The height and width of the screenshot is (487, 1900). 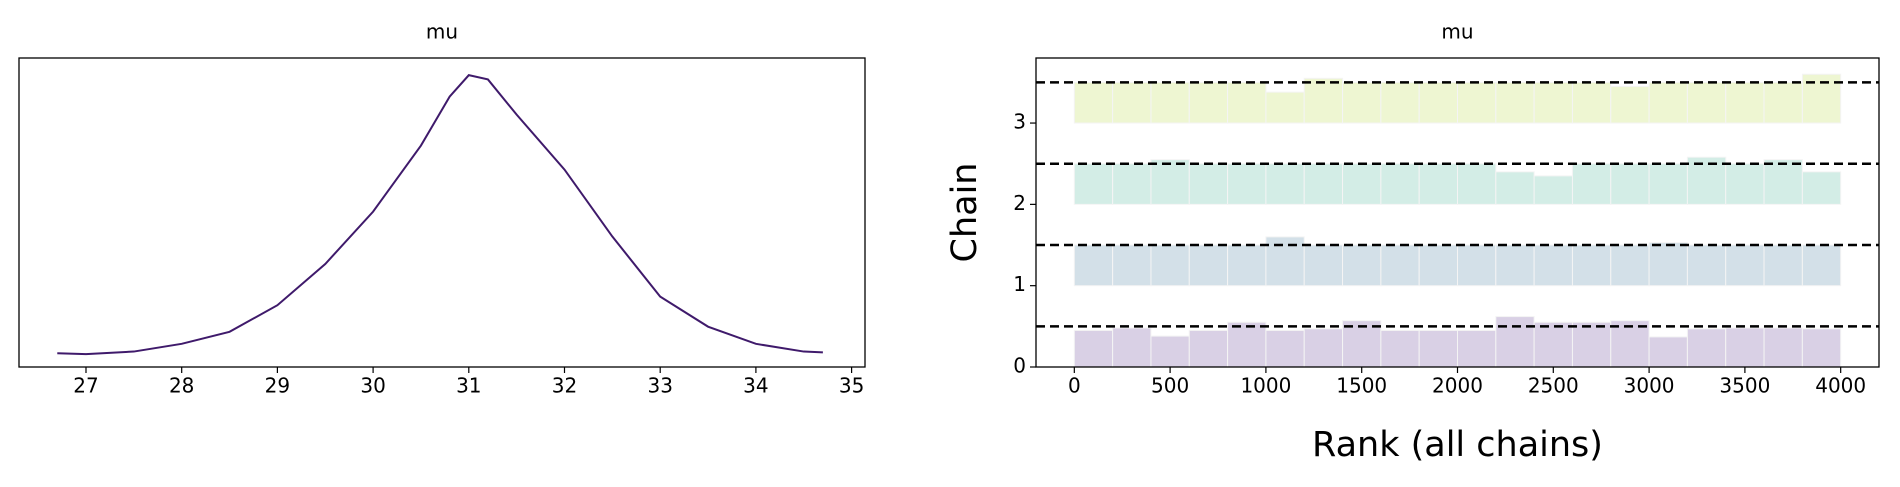 I want to click on x-tick-label: 500, so click(x=1170, y=386).